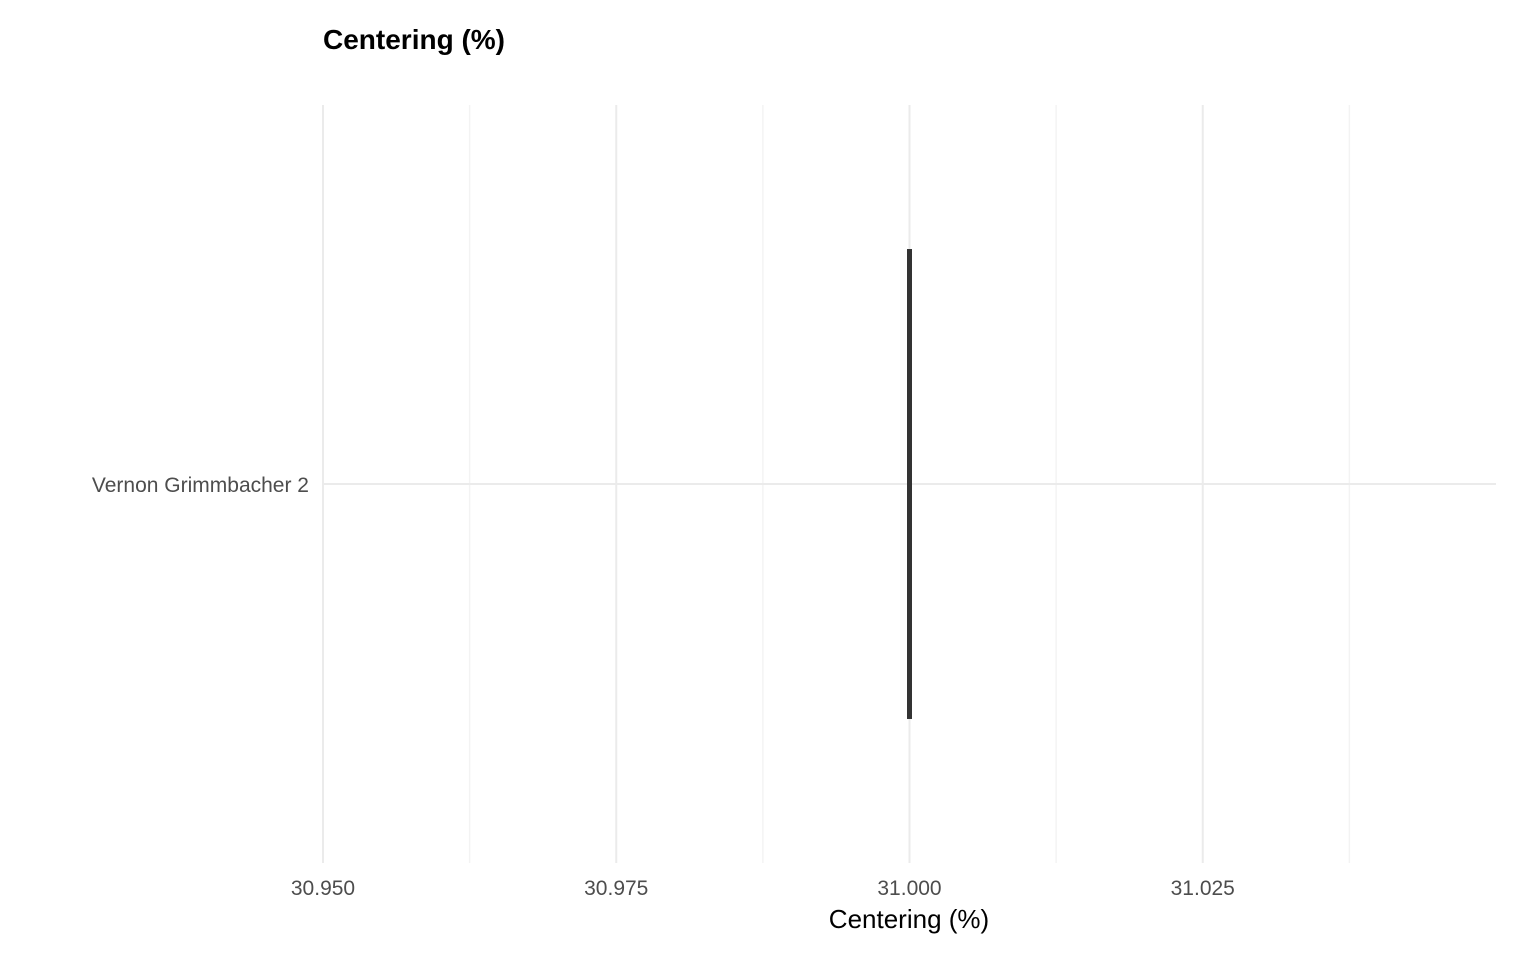 The width and height of the screenshot is (1536, 960). What do you see at coordinates (323, 888) in the screenshot?
I see `x-tick-label: 30.950` at bounding box center [323, 888].